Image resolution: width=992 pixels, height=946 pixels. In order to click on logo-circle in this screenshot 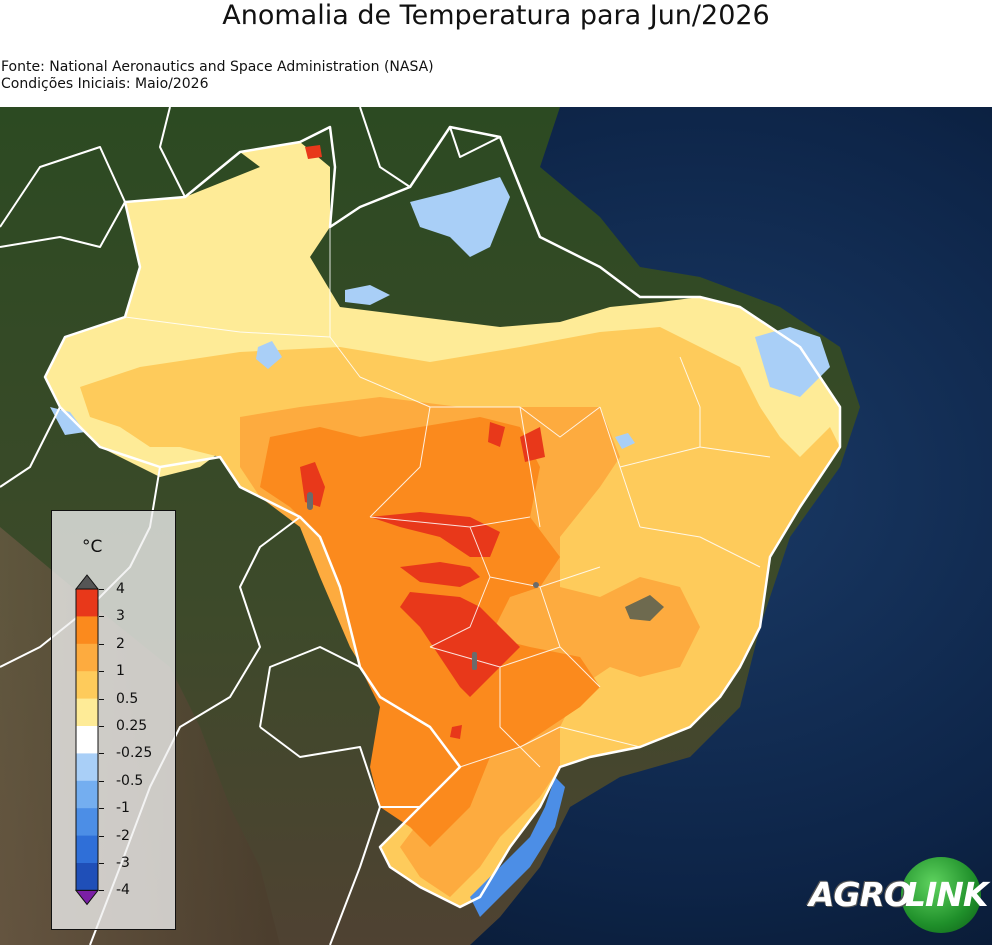, I will do `click(941, 895)`.